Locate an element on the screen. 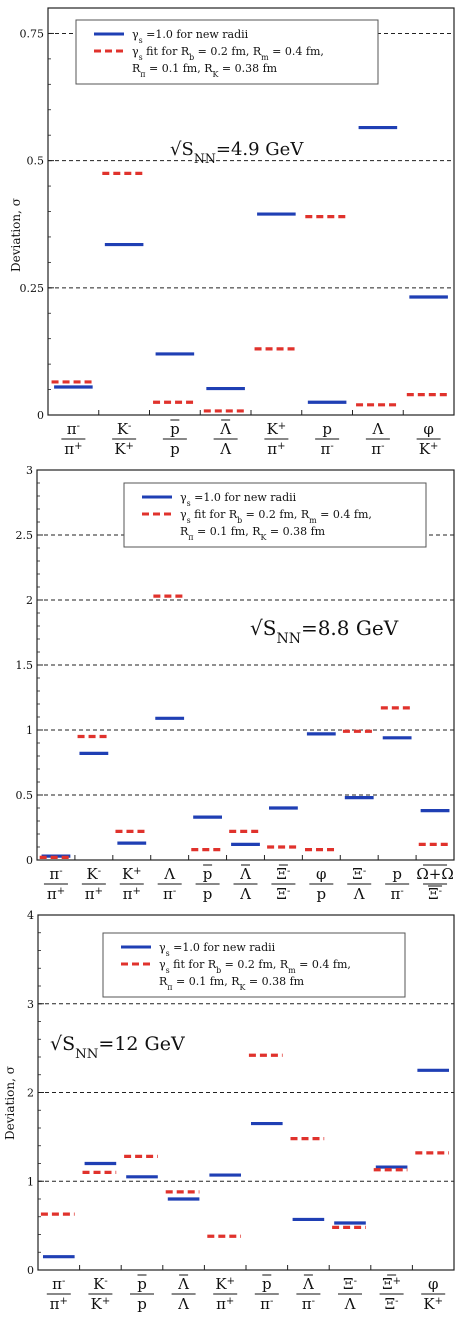  x-category-label: Ω+Ω Ξ- is located at coordinates (435, 883).